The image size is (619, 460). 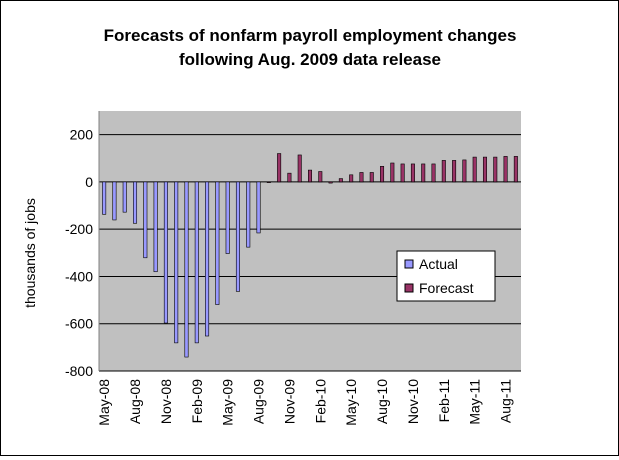 I want to click on x-tick-label: May-11, so click(x=475, y=402).